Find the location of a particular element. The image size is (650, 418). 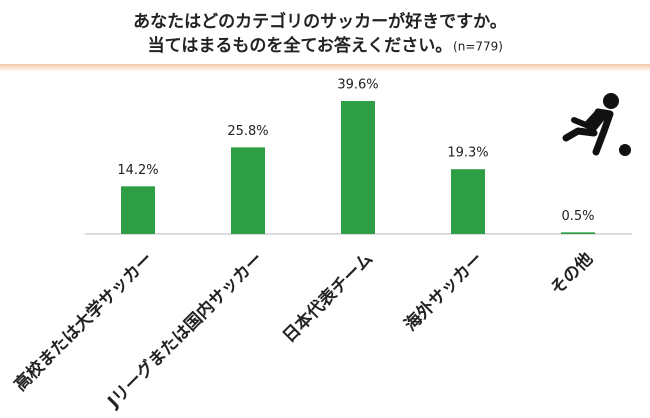

value-label: 0.5% is located at coordinates (577, 216).